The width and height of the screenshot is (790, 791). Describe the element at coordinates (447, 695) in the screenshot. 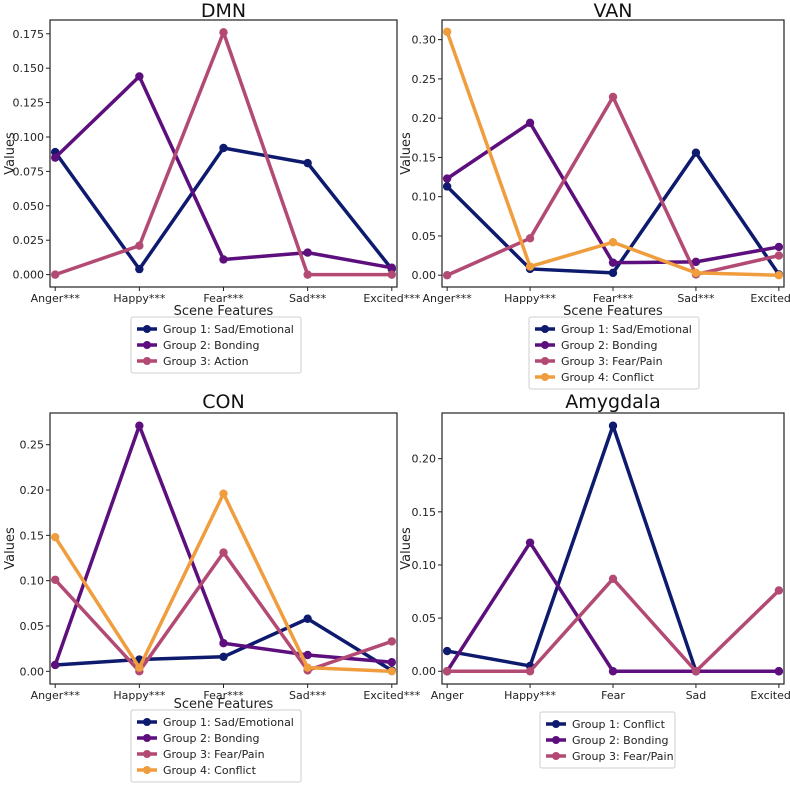

I see `x-tick-label: Anger` at that location.